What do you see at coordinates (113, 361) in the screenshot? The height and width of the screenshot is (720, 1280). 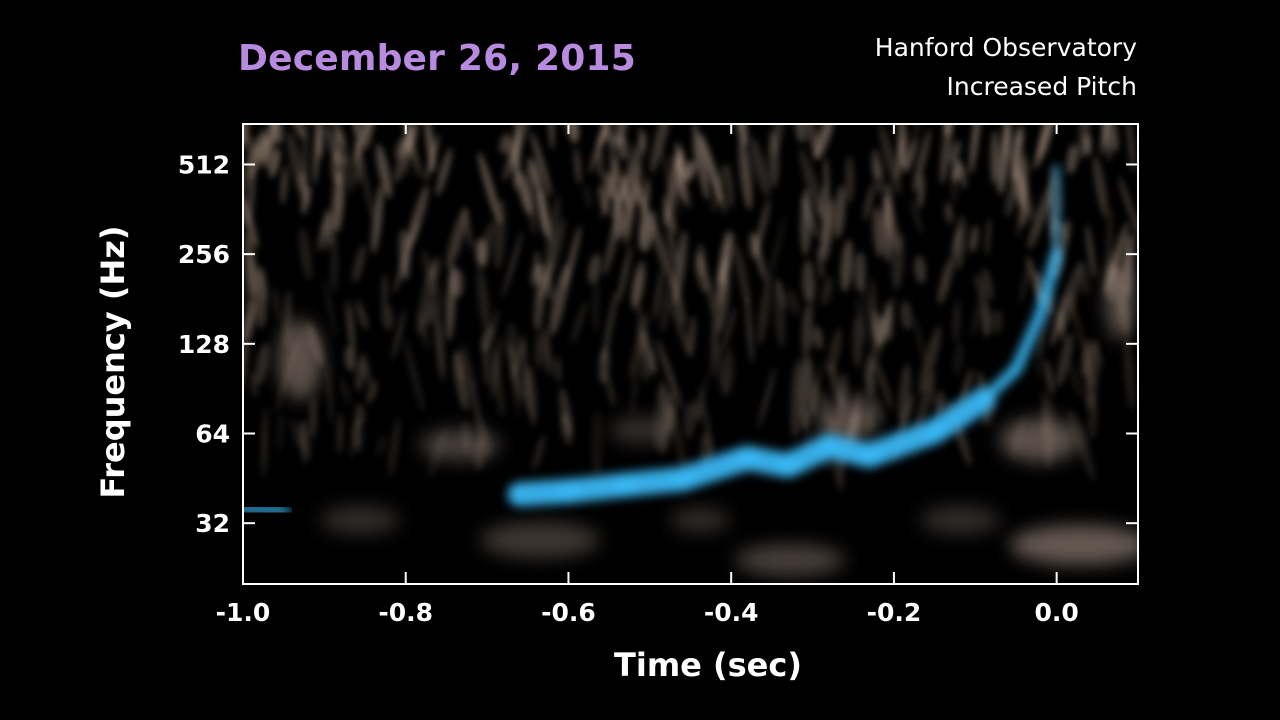 I see `y-axis-title: Frequency (Hz)` at bounding box center [113, 361].